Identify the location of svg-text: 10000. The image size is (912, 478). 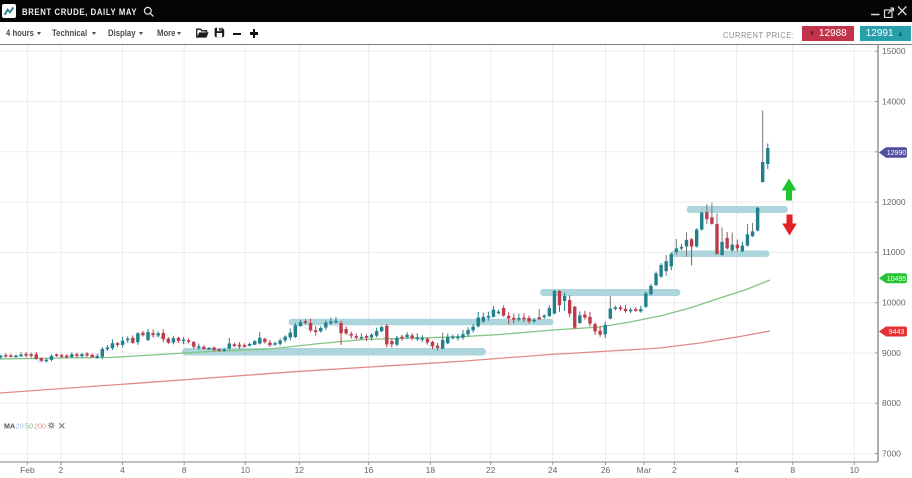
(894, 303).